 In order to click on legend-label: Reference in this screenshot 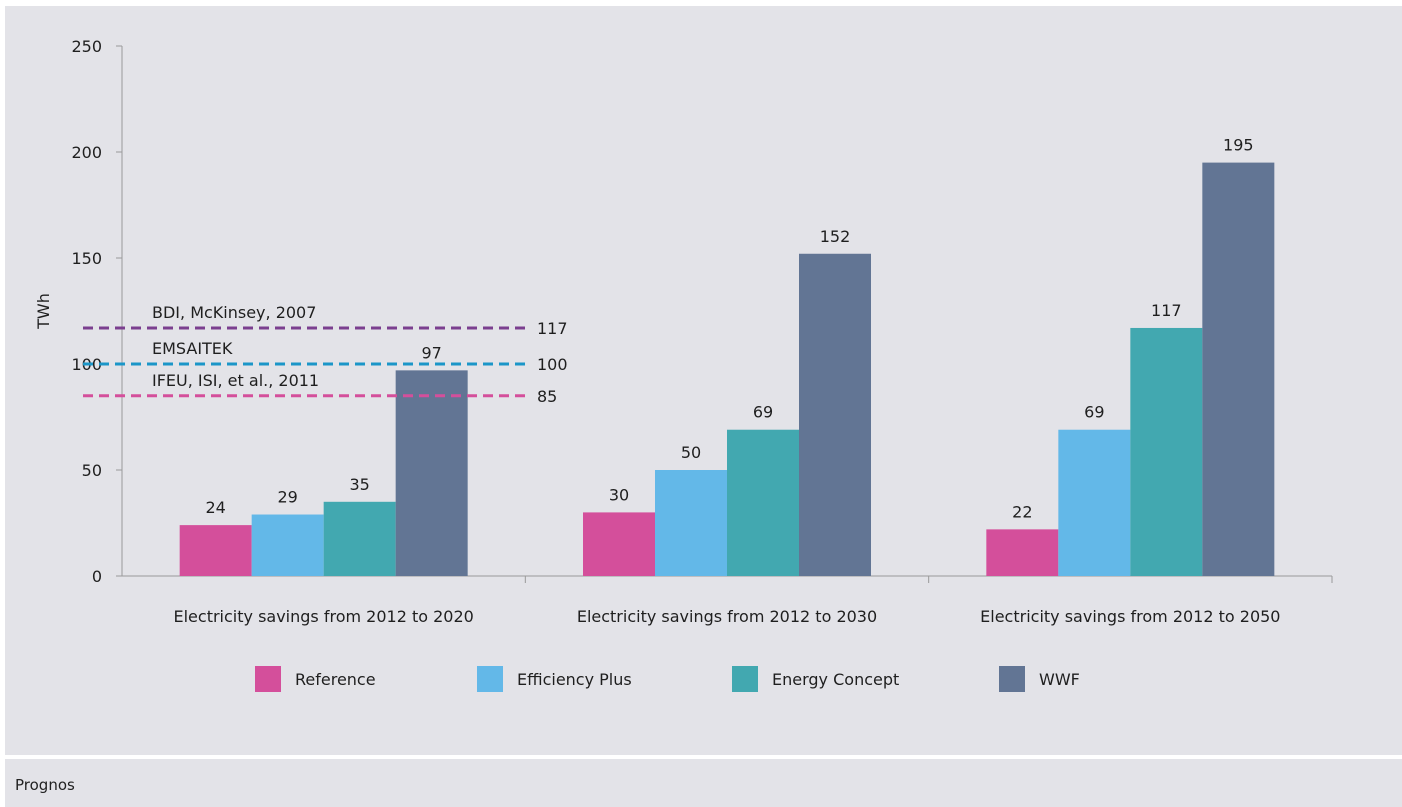, I will do `click(335, 679)`.